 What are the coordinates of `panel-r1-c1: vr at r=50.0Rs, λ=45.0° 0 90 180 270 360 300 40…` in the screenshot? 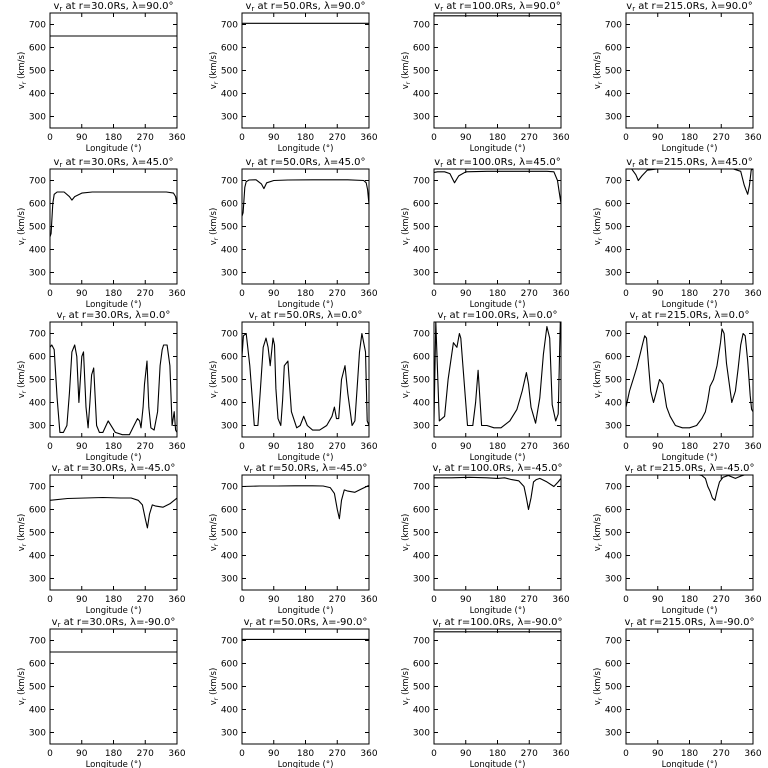 It's located at (293, 233).